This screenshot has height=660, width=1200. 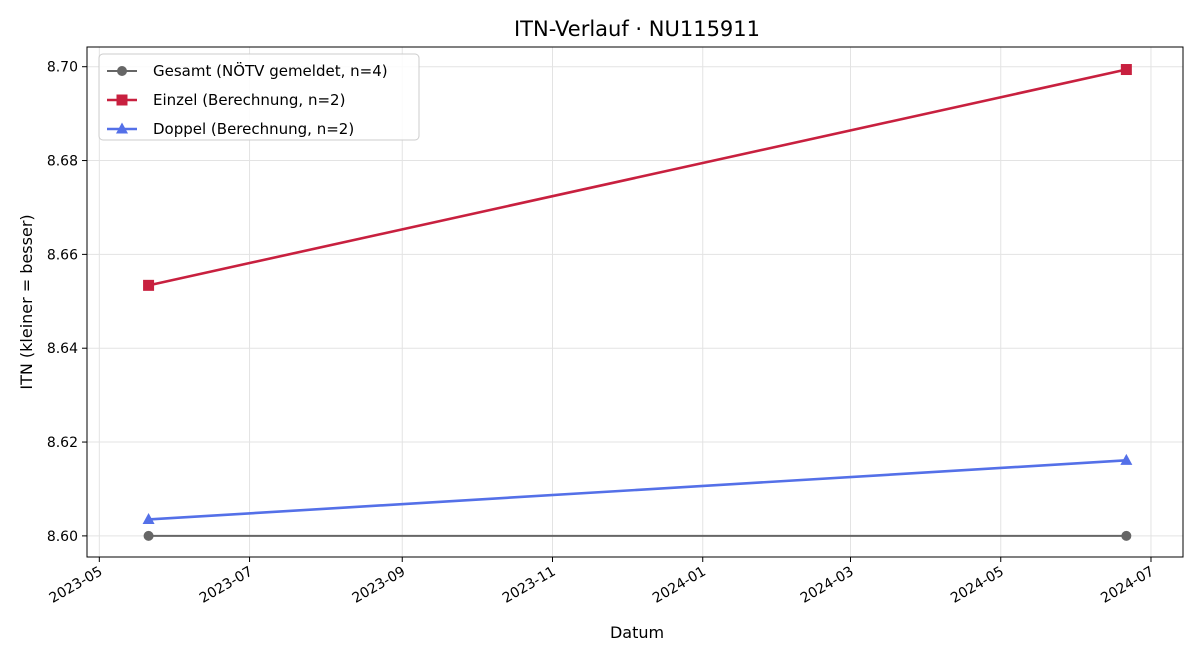 I want to click on y-tick-label: 8.70, so click(x=62, y=68).